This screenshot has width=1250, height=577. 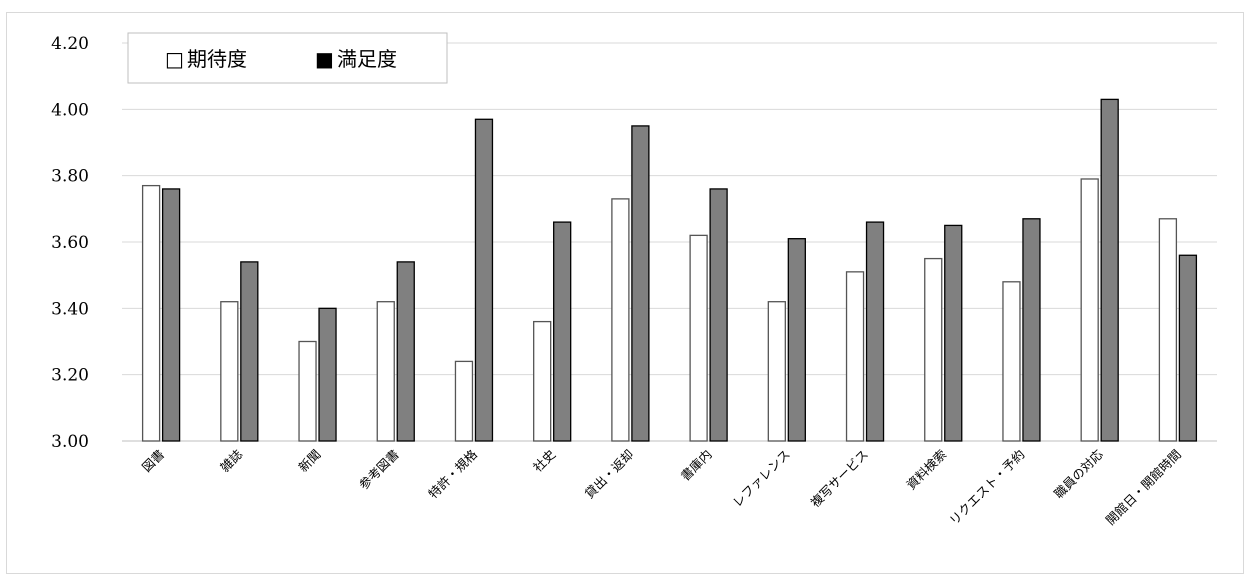 What do you see at coordinates (70, 309) in the screenshot?
I see `y-tick-label: 3.40` at bounding box center [70, 309].